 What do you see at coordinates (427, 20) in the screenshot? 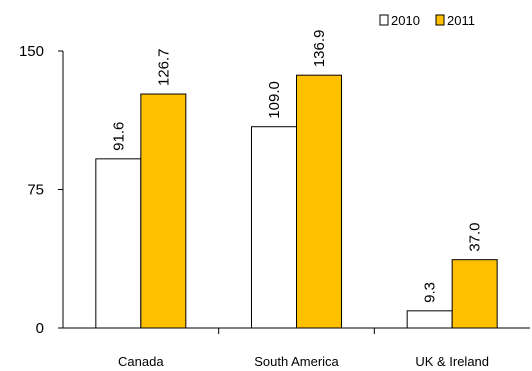
I see `chart-legend: 2010 2011` at bounding box center [427, 20].